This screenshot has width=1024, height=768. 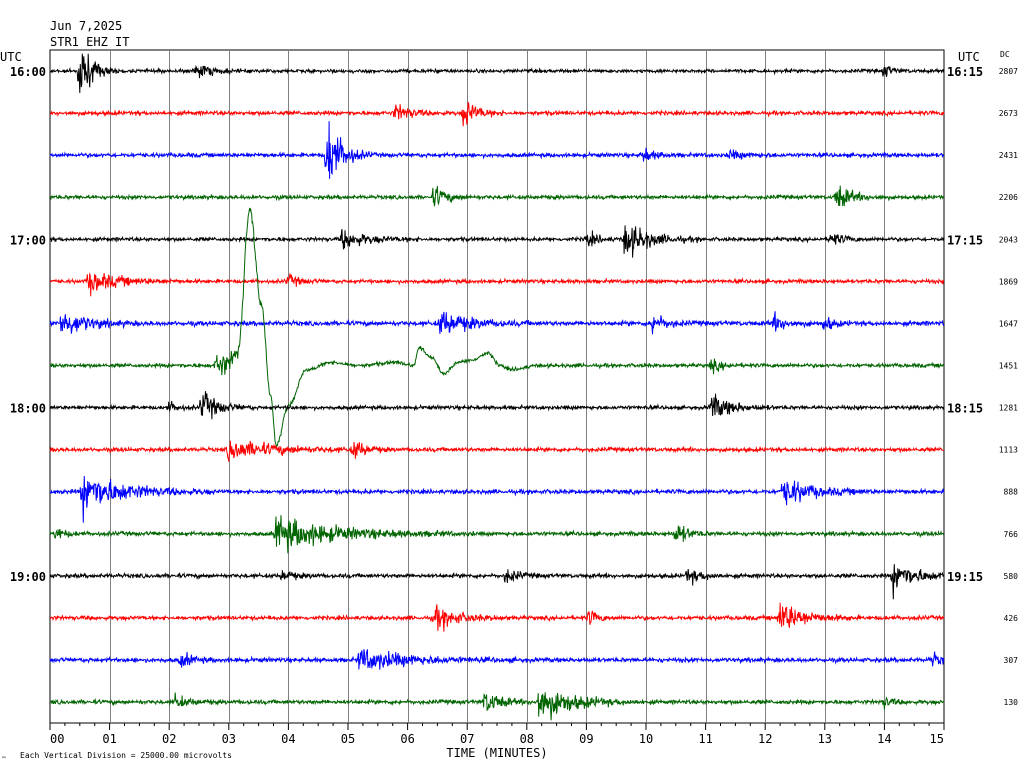 I want to click on left-hour-label: 19:00, so click(x=28, y=577).